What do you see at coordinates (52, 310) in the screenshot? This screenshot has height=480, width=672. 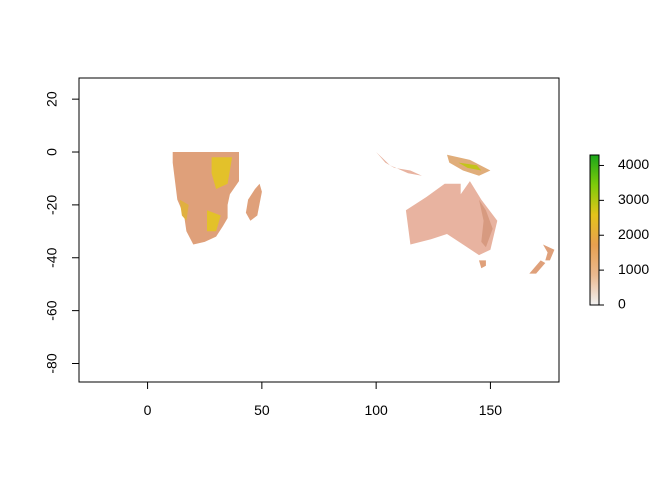 I see `y-tick-label: -60` at bounding box center [52, 310].